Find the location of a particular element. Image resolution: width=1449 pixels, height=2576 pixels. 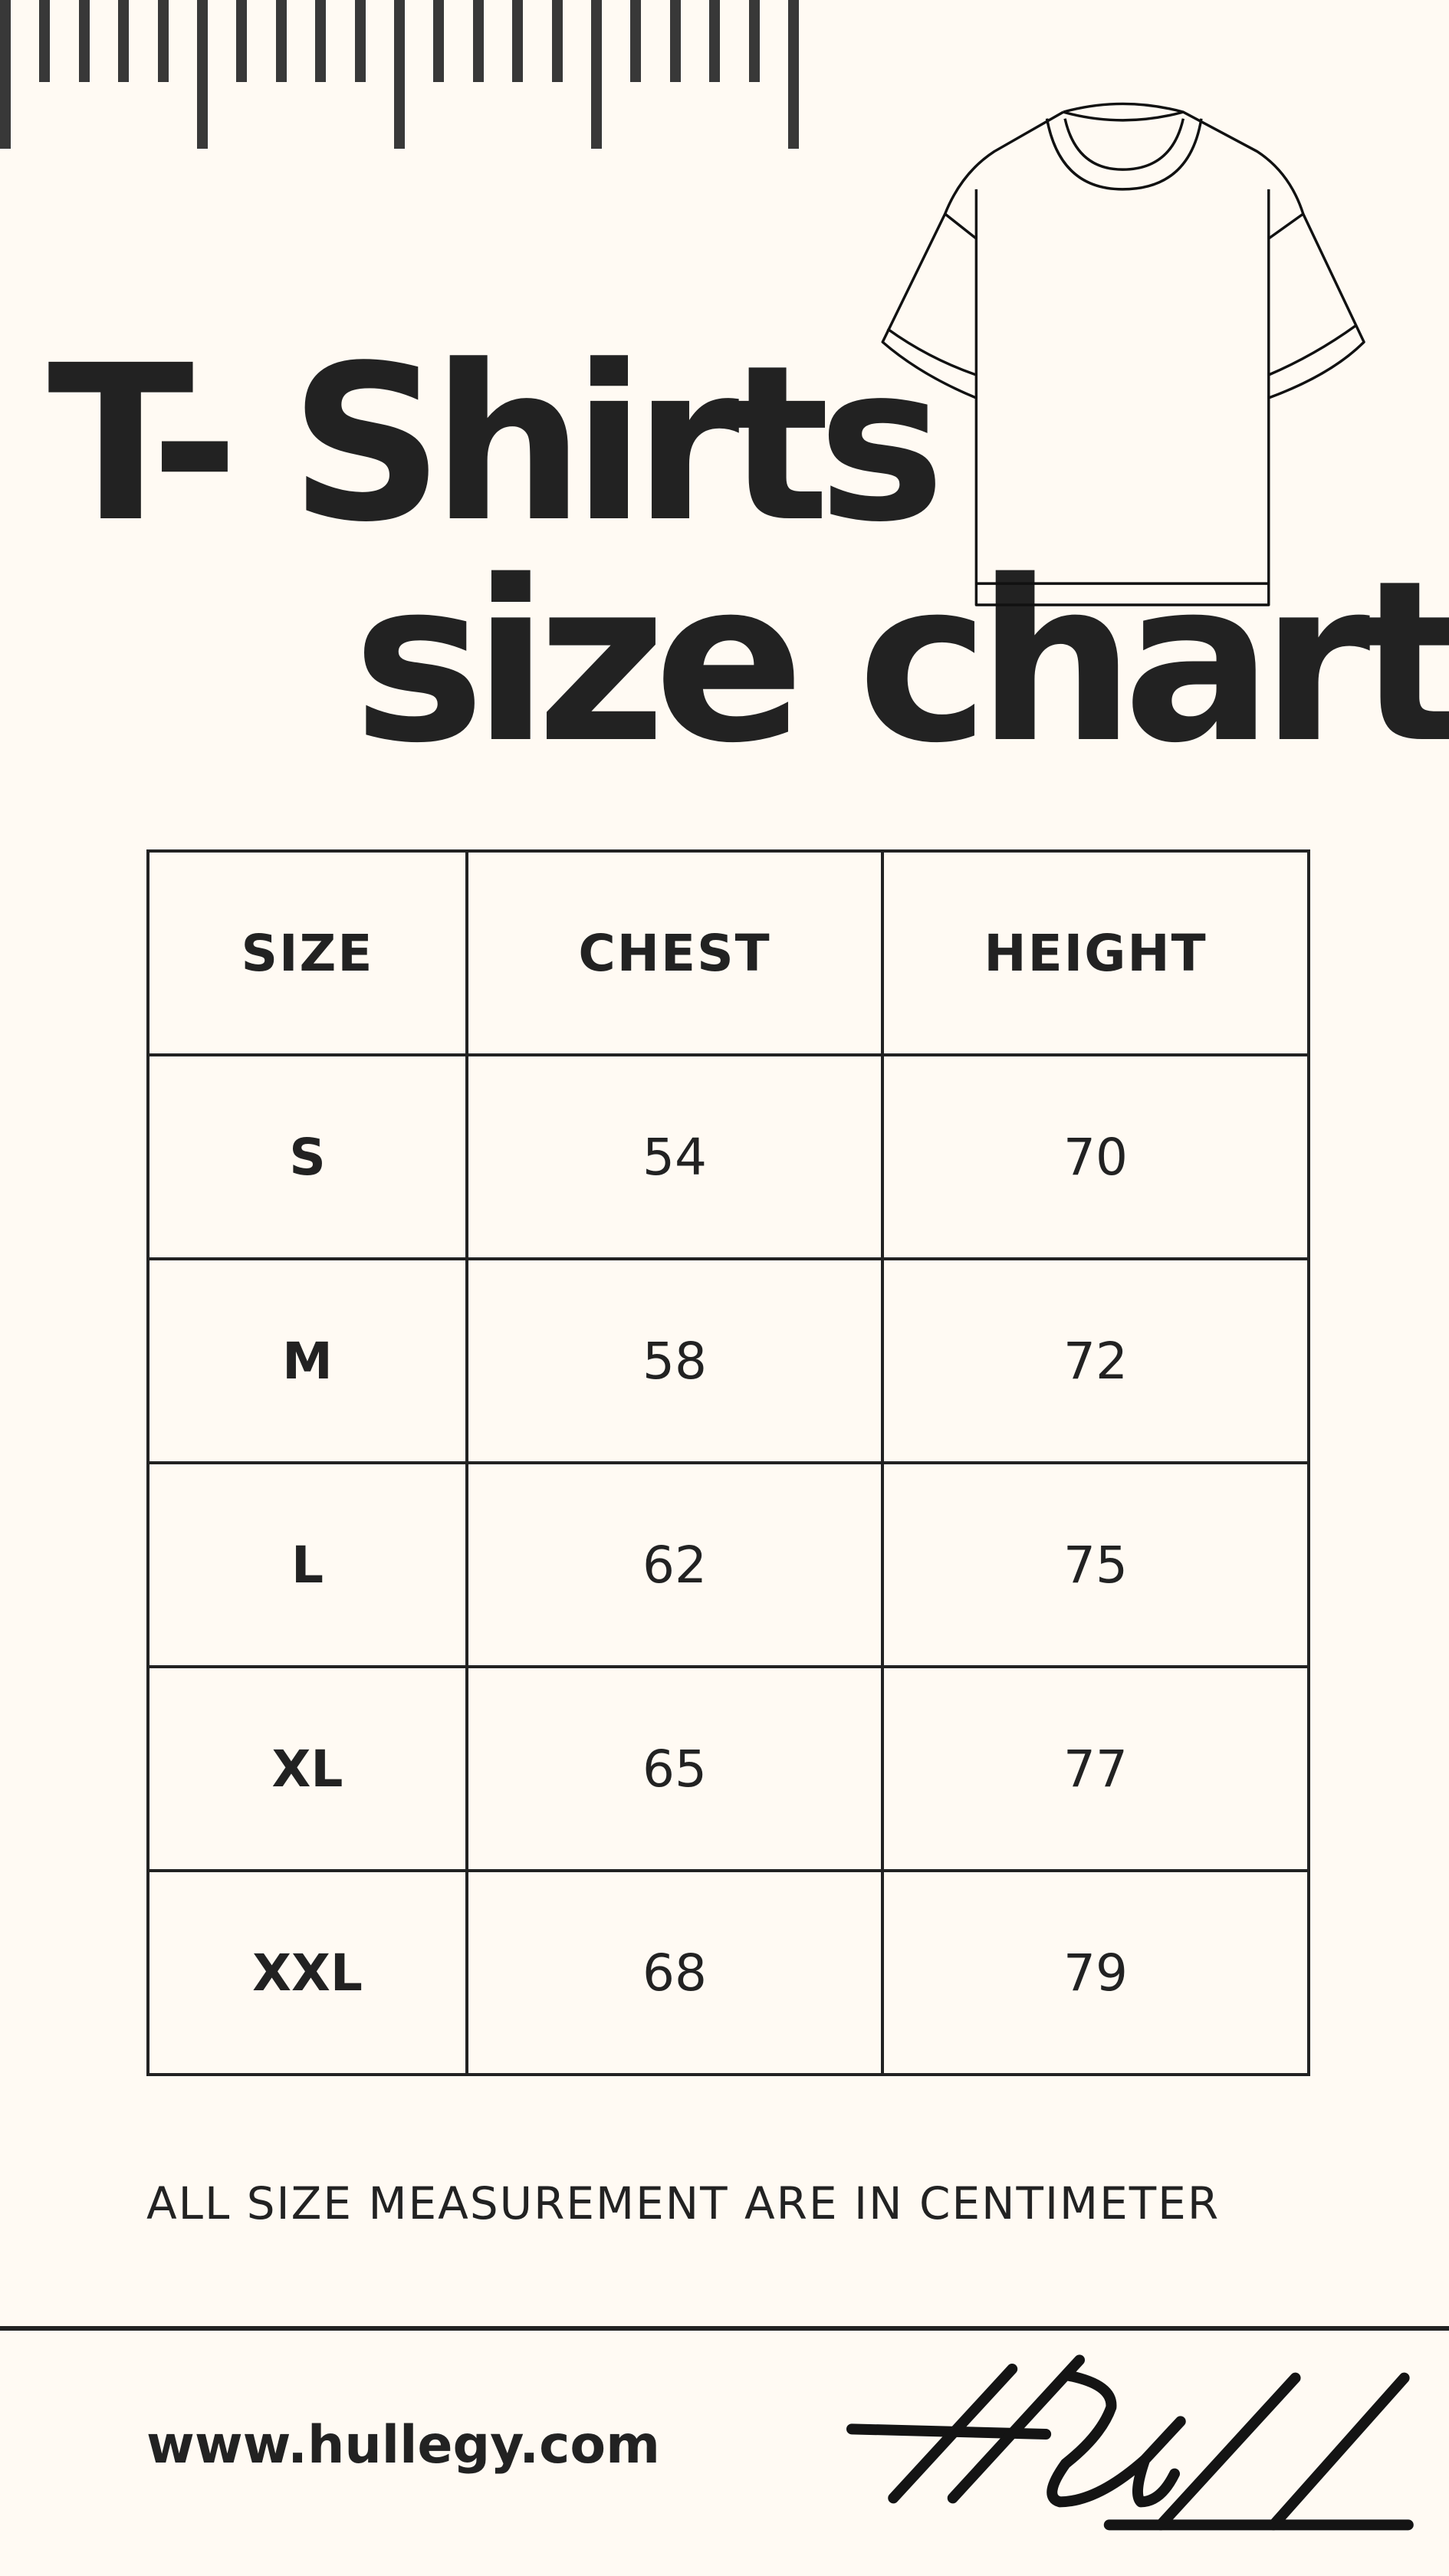

table-row: M 58 72 is located at coordinates (728, 1361).